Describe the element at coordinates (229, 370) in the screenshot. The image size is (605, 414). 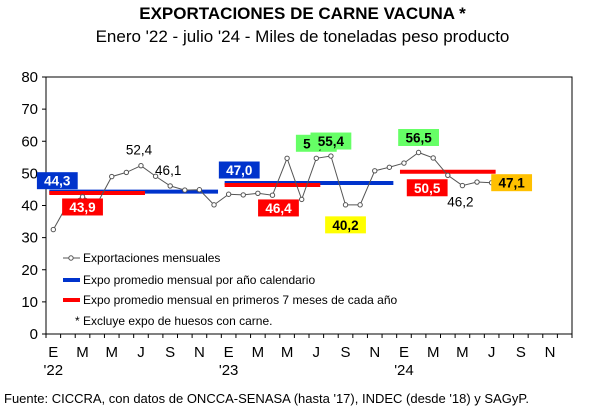
I see `x-year-label: '23` at that location.